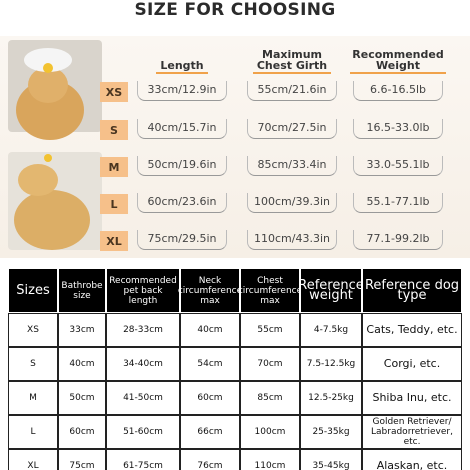 The width and height of the screenshot is (470, 470). What do you see at coordinates (331, 398) in the screenshot?
I see `table-cell: 12.5-25kg` at bounding box center [331, 398].